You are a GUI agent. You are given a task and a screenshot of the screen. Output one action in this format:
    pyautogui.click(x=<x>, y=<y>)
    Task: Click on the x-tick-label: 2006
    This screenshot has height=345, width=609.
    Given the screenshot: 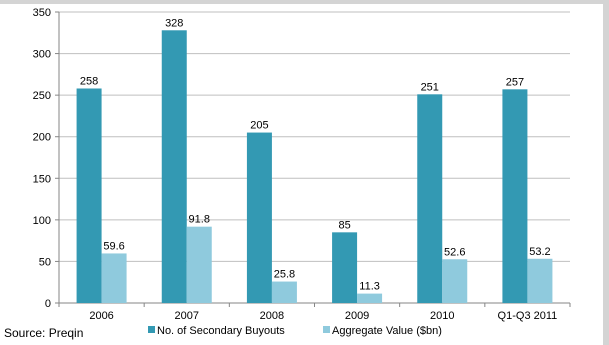 What is the action you would take?
    pyautogui.click(x=101, y=316)
    